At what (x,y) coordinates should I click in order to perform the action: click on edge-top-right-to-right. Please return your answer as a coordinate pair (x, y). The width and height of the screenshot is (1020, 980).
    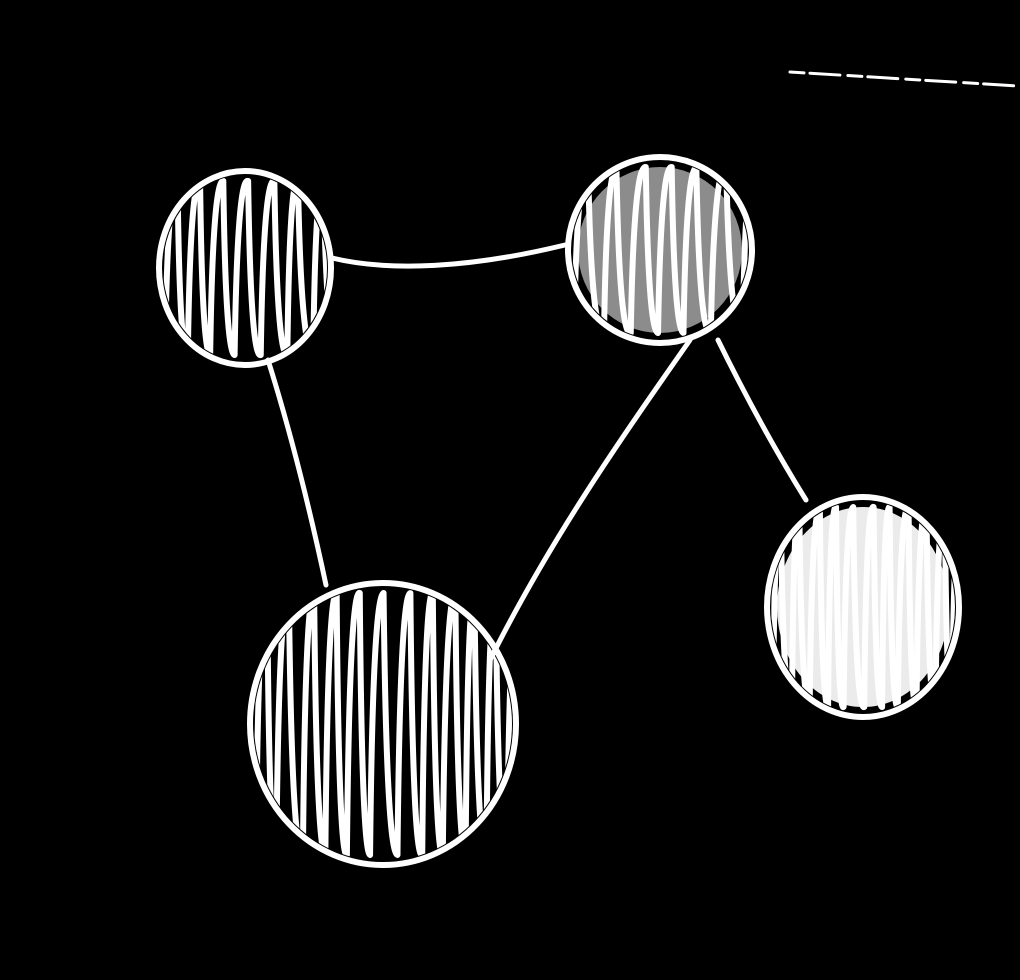
    Looking at the image, I should click on (762, 420).